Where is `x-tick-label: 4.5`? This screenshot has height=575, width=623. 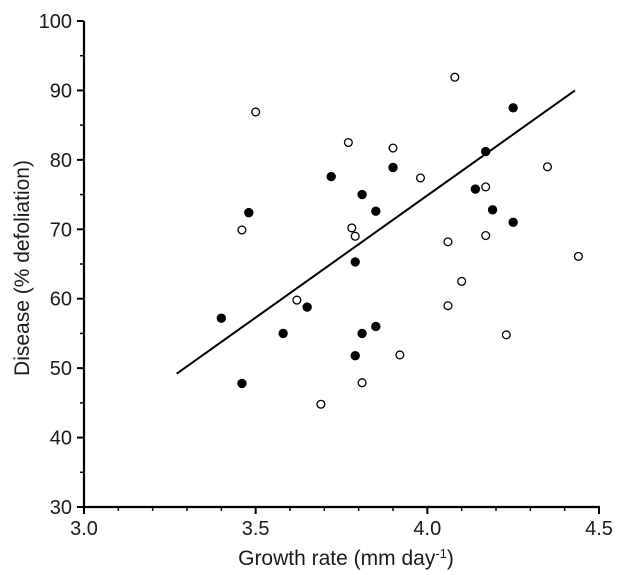 x-tick-label: 4.5 is located at coordinates (599, 529).